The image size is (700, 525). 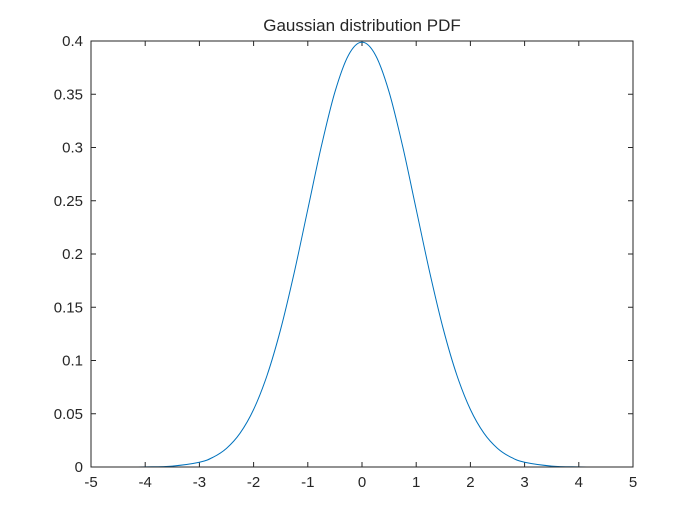 What do you see at coordinates (524, 482) in the screenshot?
I see `x-tick-label: 3` at bounding box center [524, 482].